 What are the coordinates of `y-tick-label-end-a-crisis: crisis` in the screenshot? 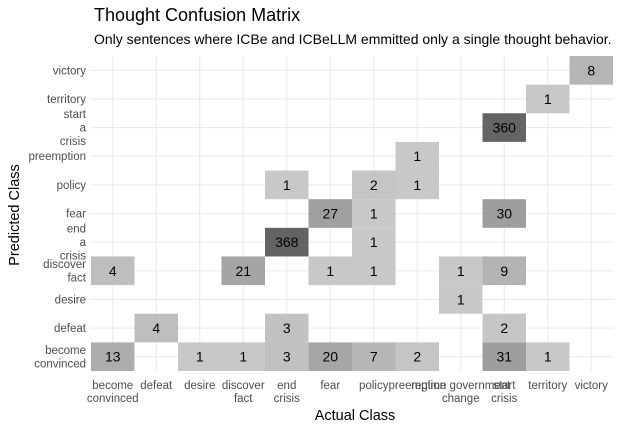 It's located at (73, 257).